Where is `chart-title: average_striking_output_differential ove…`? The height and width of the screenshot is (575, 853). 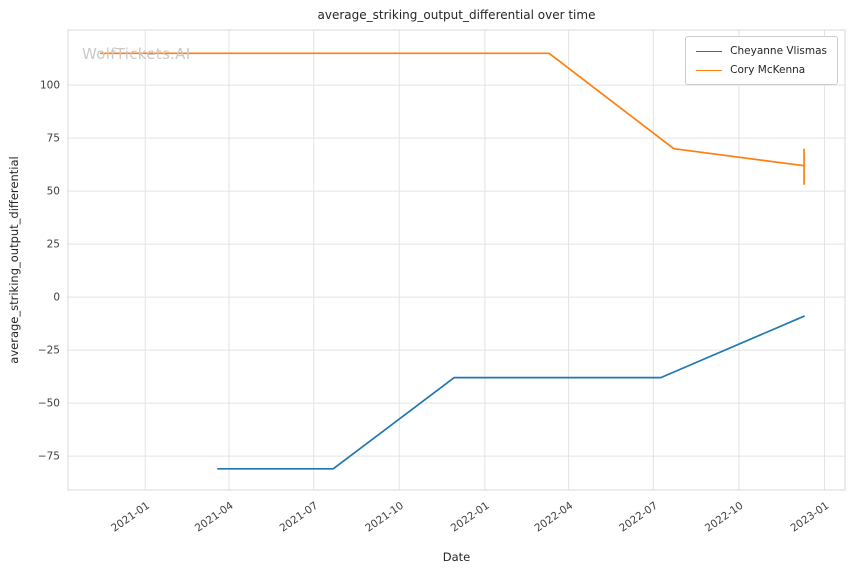
chart-title: average_striking_output_differential ove… is located at coordinates (456, 15).